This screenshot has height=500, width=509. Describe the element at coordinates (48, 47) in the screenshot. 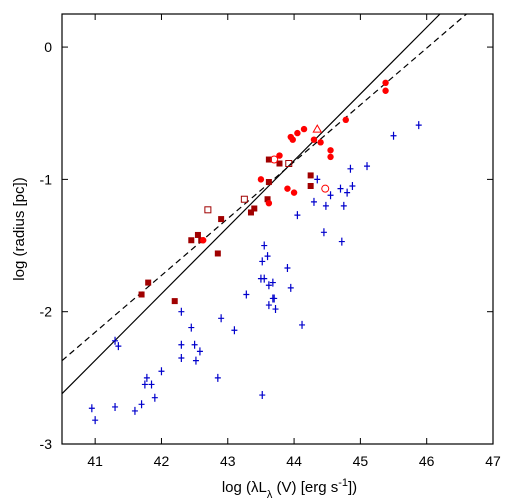

I see `y-tick-label: 0` at that location.